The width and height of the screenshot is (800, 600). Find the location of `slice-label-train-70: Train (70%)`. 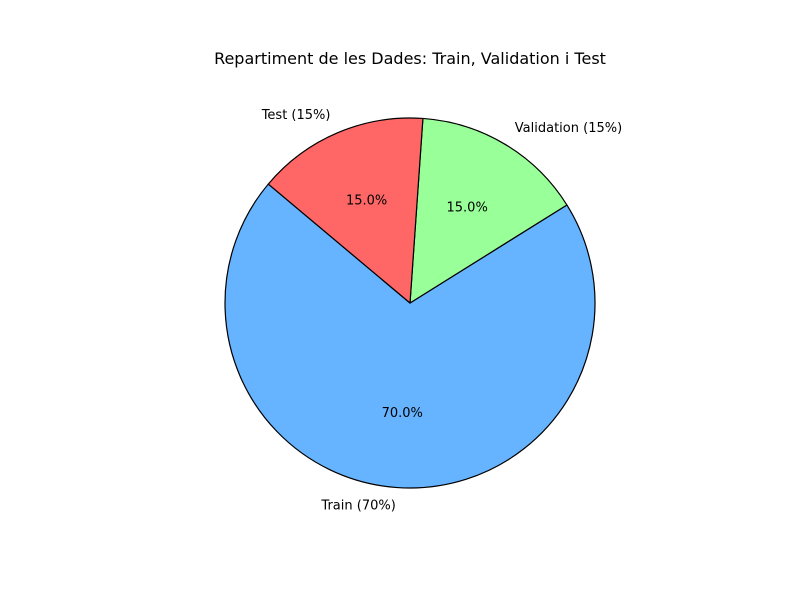

slice-label-train-70: Train (70%) is located at coordinates (357, 506).